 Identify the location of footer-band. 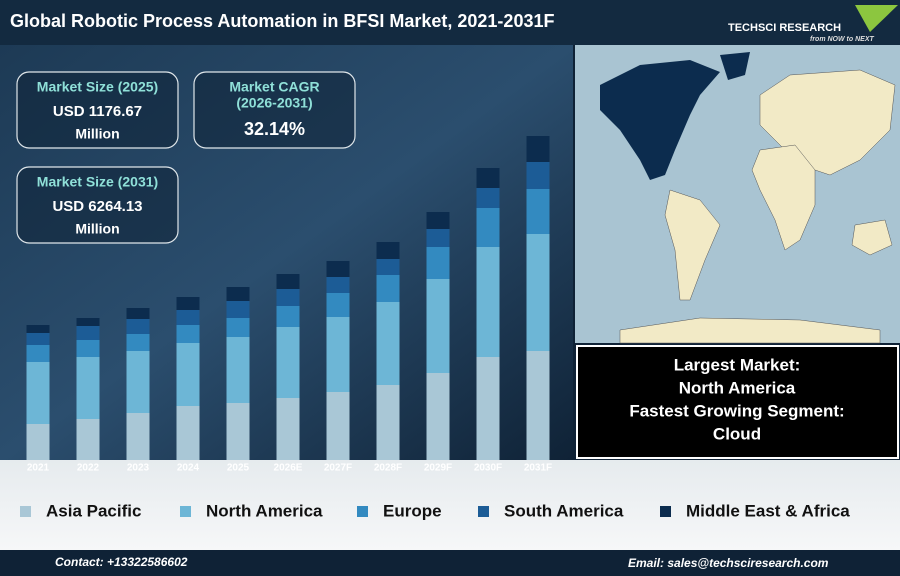
(450, 564).